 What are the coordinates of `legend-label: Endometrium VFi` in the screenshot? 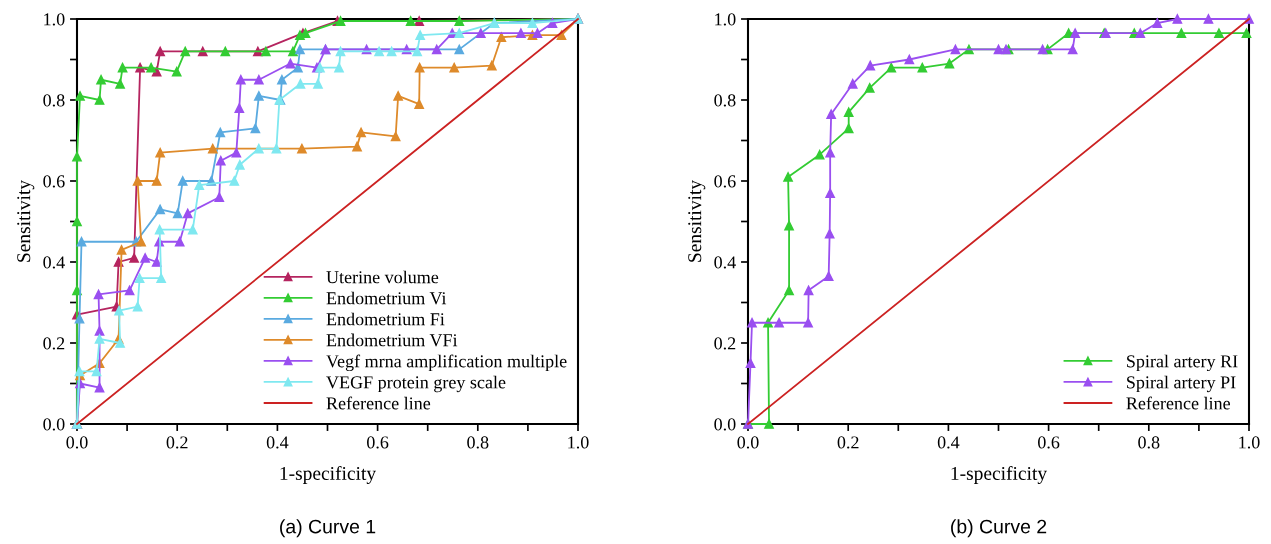 It's located at (392, 340).